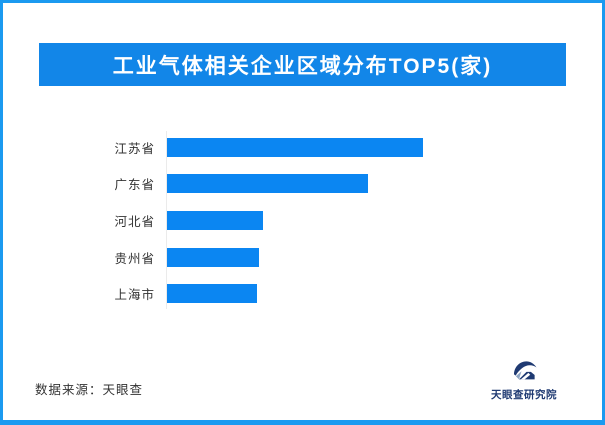 Image resolution: width=605 pixels, height=425 pixels. I want to click on category-label: 河北省, so click(134, 221).